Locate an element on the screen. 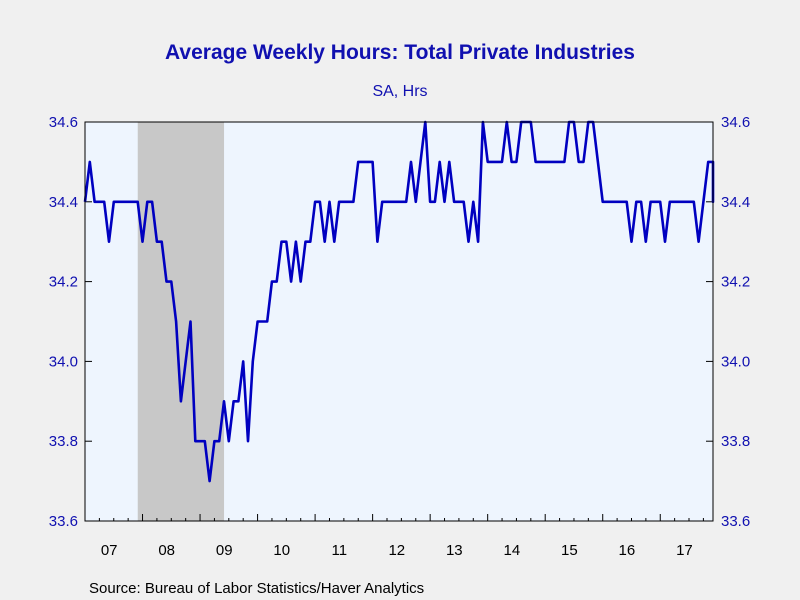 This screenshot has width=800, height=600. y-tick-label-left: 33.8 is located at coordinates (63, 441).